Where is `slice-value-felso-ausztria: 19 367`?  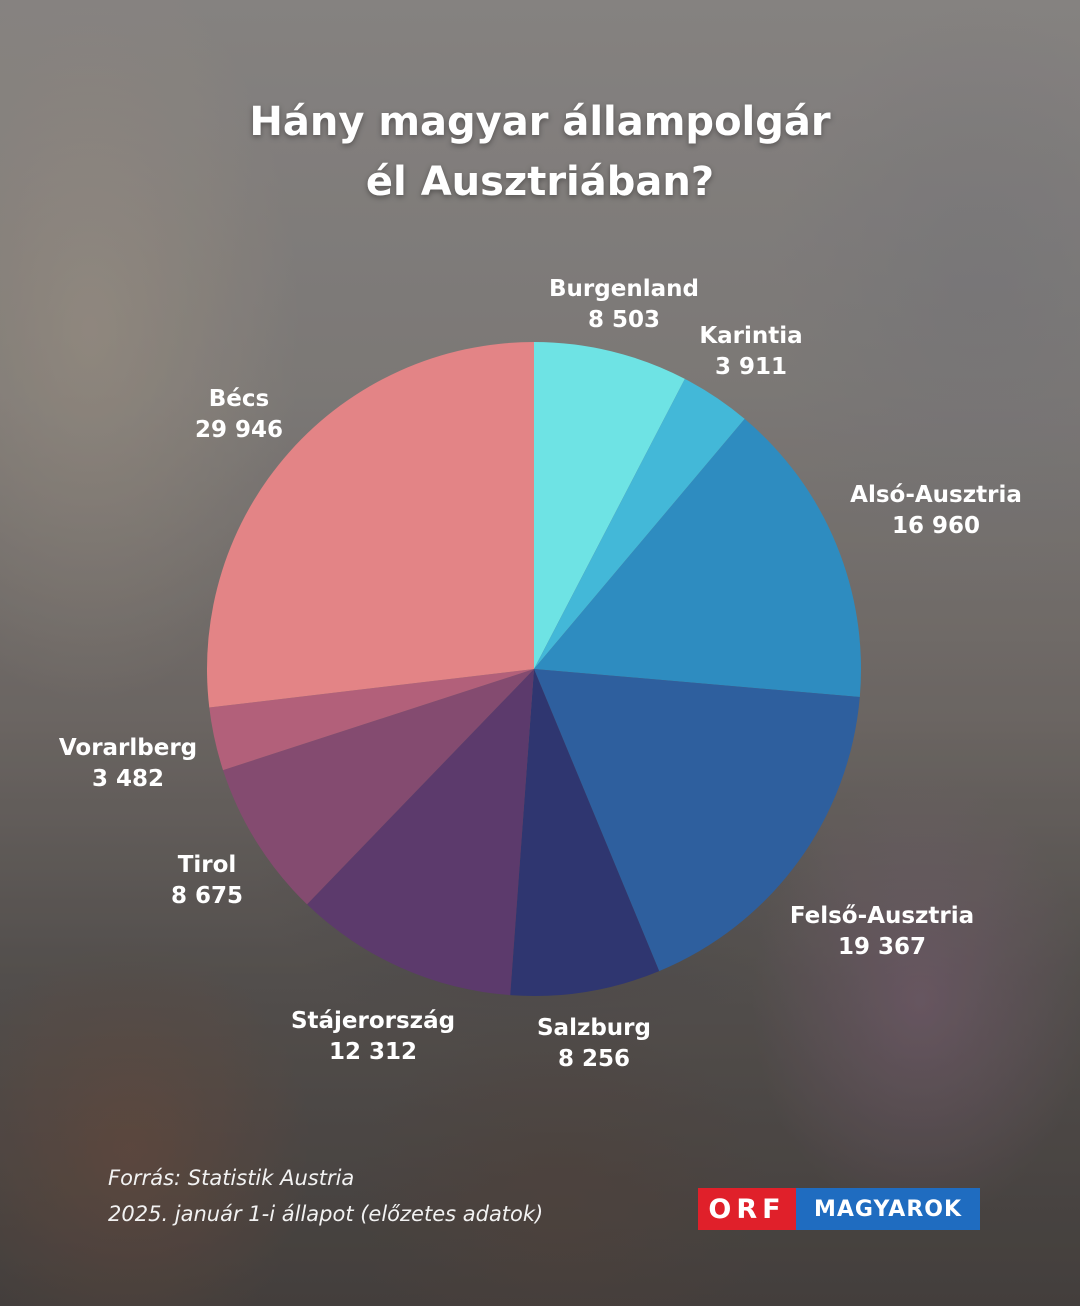 slice-value-felso-ausztria: 19 367 is located at coordinates (882, 947).